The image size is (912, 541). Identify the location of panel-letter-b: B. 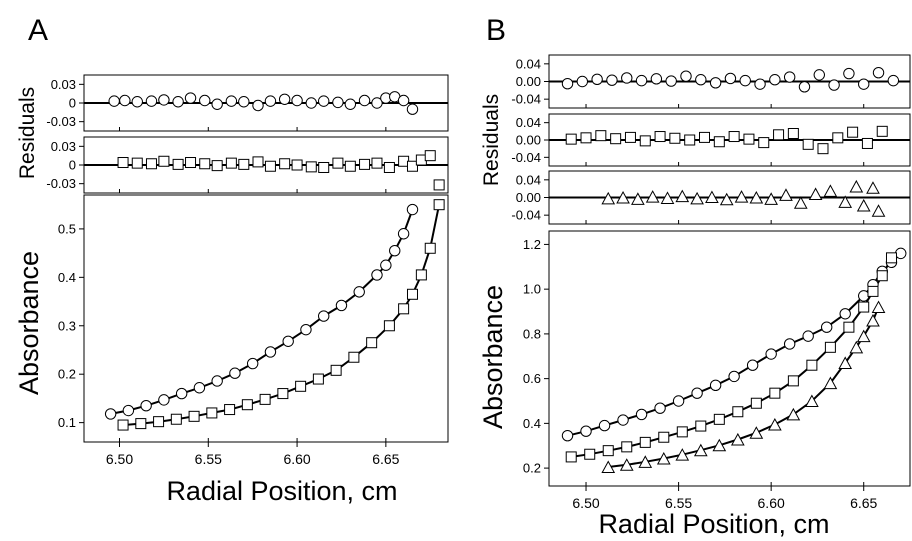
(496, 30).